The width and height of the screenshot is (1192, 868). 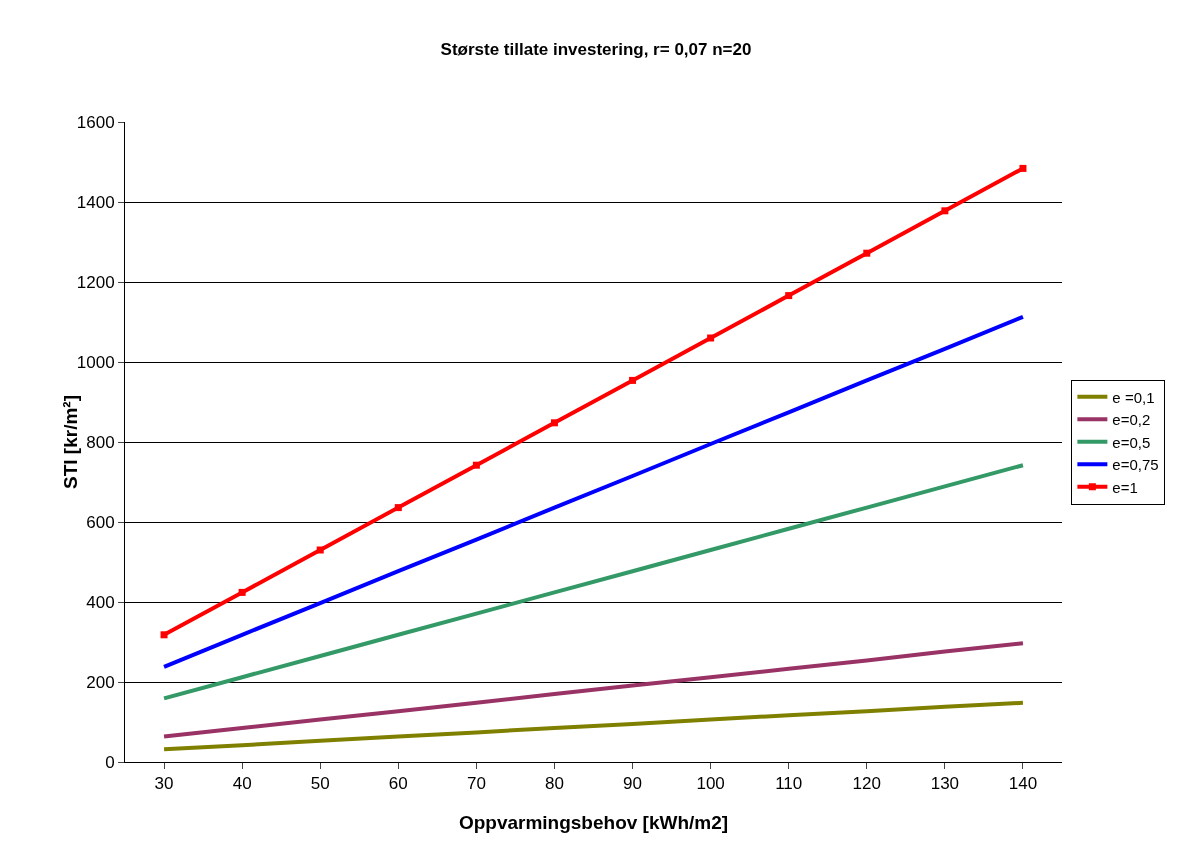 I want to click on x-tick-label: 130, so click(x=945, y=784).